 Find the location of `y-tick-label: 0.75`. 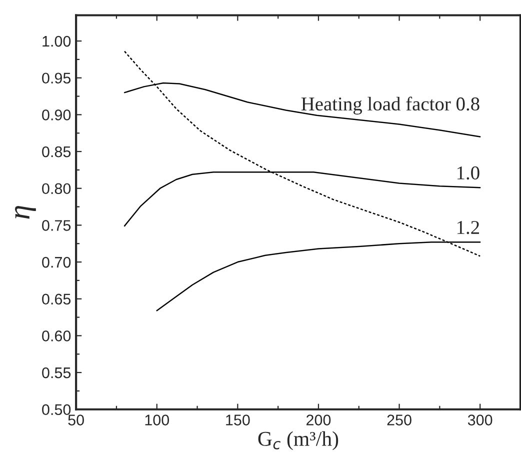

y-tick-label: 0.75 is located at coordinates (56, 225).